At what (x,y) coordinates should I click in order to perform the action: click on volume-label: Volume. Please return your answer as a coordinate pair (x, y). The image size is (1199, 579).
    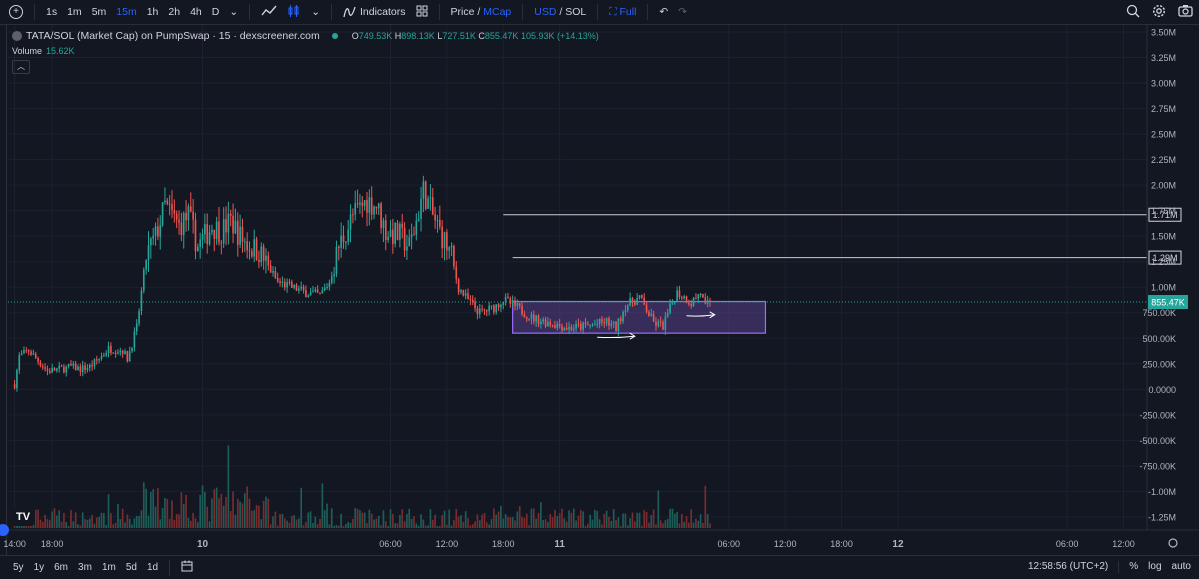
    Looking at the image, I should click on (27, 51).